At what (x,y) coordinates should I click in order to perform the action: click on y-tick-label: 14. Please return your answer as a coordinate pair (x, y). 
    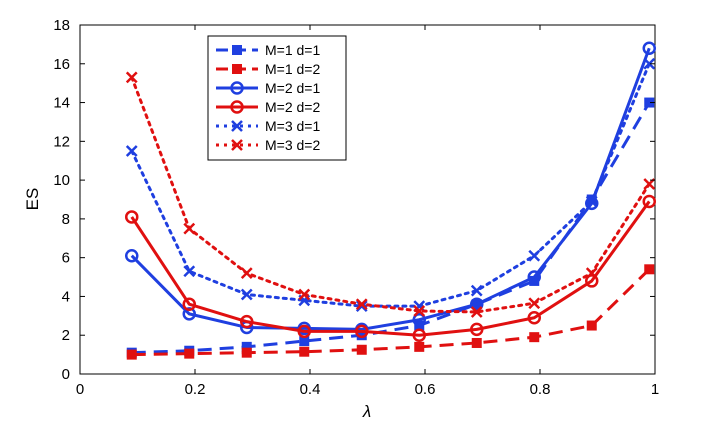
    Looking at the image, I should click on (61, 103).